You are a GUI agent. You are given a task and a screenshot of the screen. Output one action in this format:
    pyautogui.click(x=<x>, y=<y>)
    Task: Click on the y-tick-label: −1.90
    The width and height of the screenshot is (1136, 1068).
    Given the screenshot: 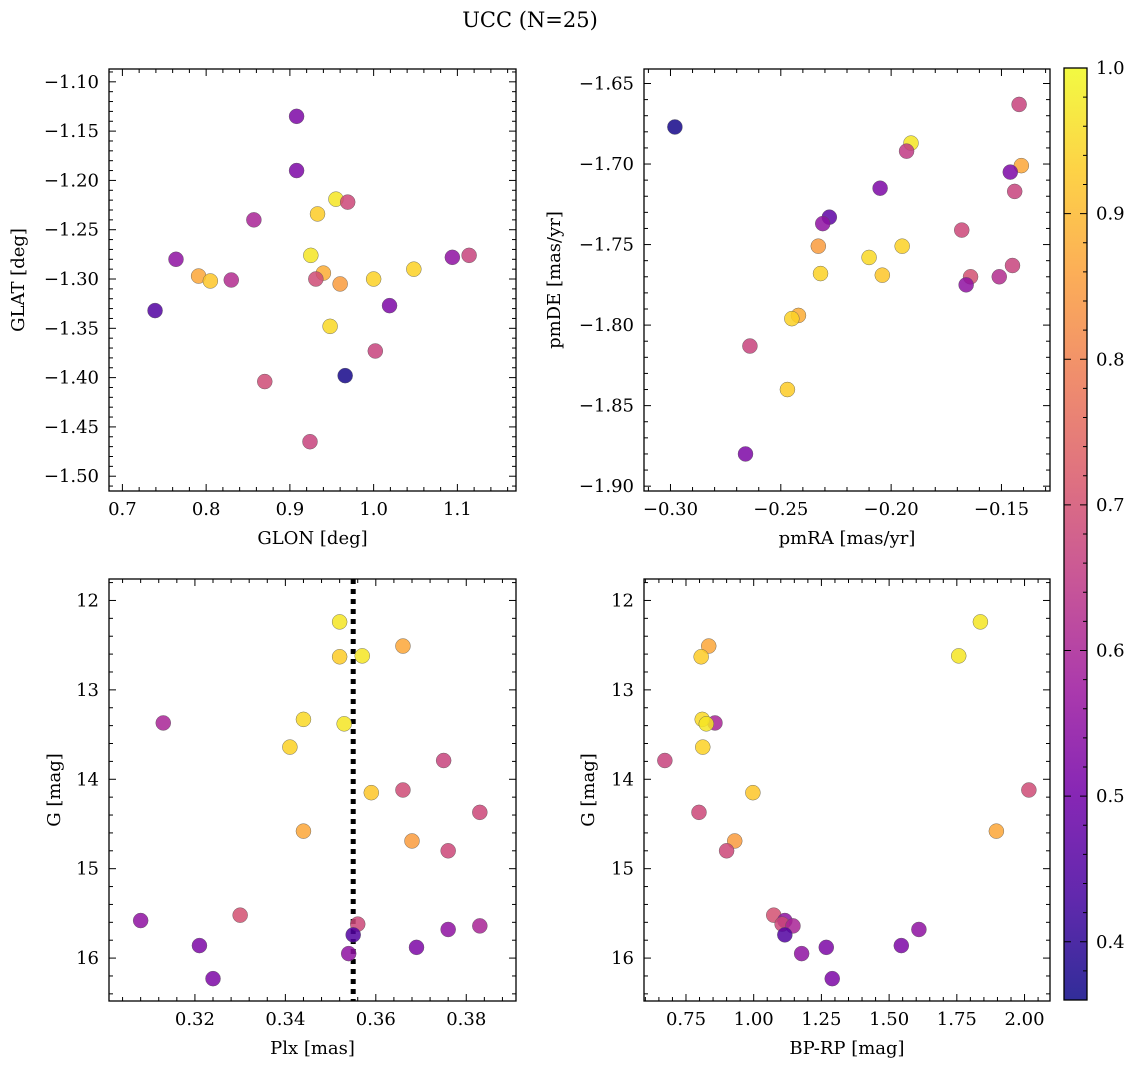 What is the action you would take?
    pyautogui.click(x=606, y=486)
    